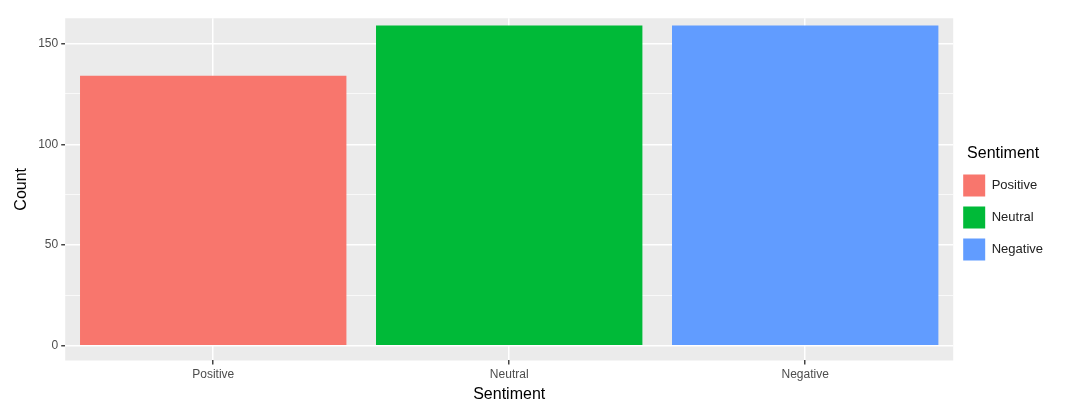  Describe the element at coordinates (1012, 217) in the screenshot. I see `legend-label: Neutral` at that location.